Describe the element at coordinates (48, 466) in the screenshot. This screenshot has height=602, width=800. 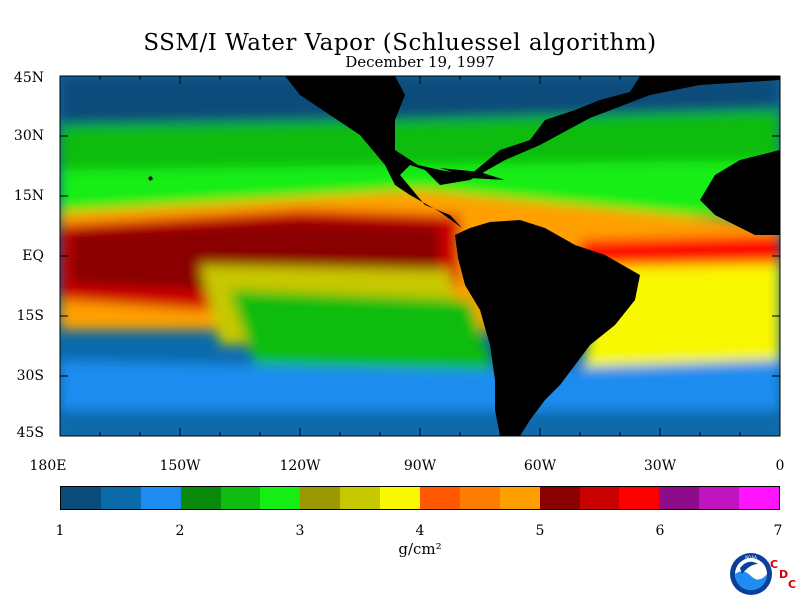
I see `lon-label-180e: 180E` at that location.